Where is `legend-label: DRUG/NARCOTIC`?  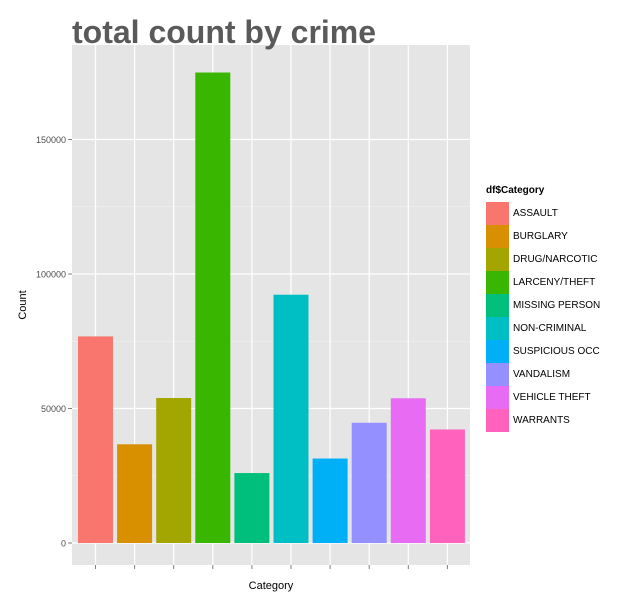 legend-label: DRUG/NARCOTIC is located at coordinates (555, 259).